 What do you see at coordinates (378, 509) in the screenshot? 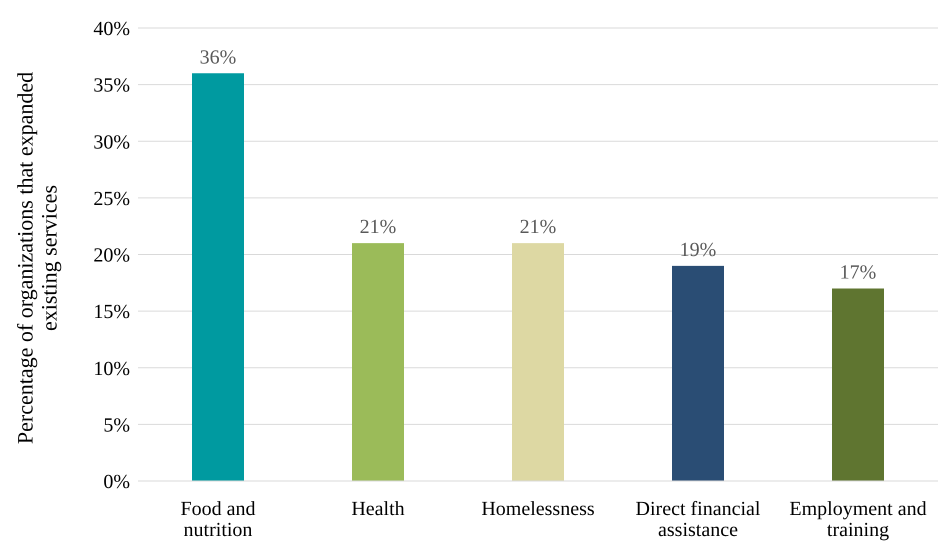
I see `x-tick-label: Health` at bounding box center [378, 509].